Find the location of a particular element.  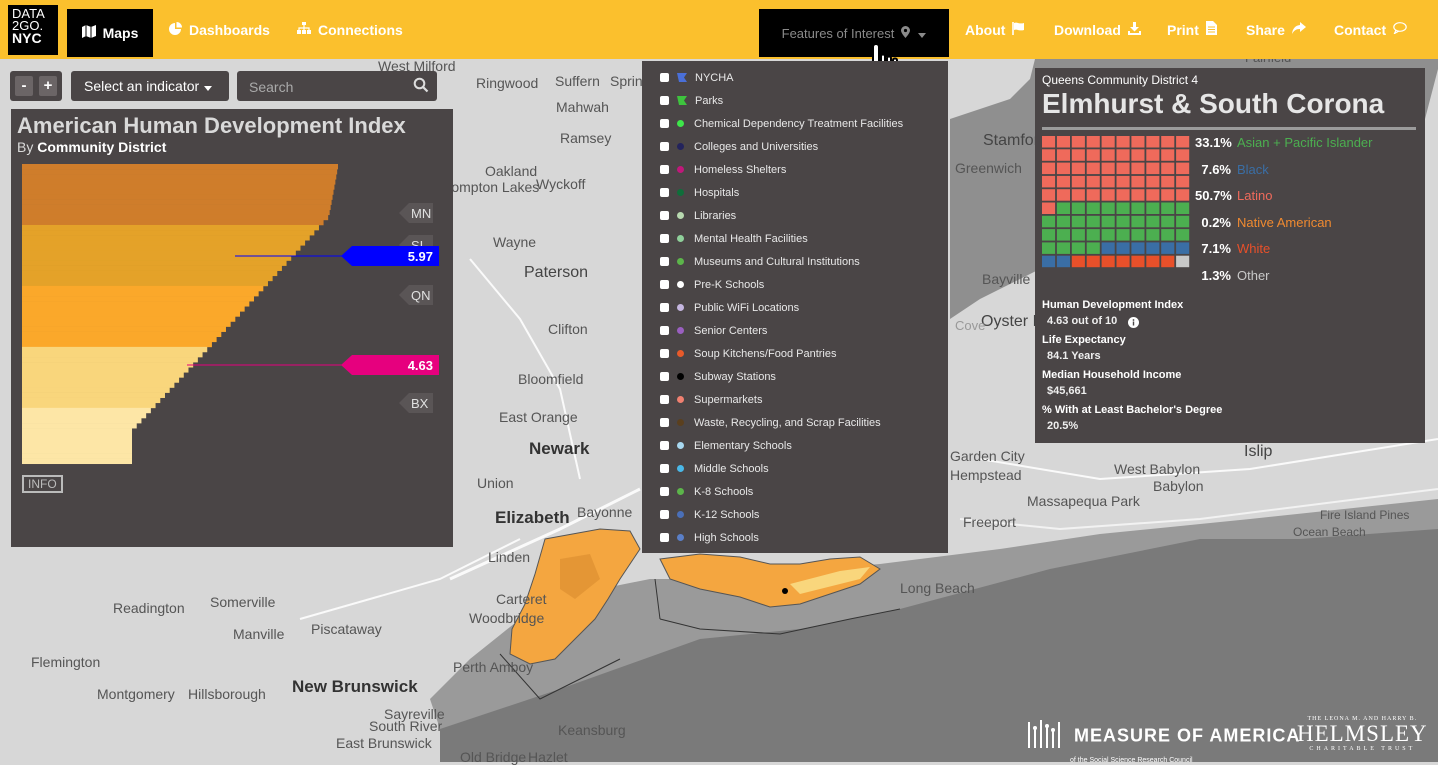

hdi-value-marker: 4.63 is located at coordinates (313, 365).